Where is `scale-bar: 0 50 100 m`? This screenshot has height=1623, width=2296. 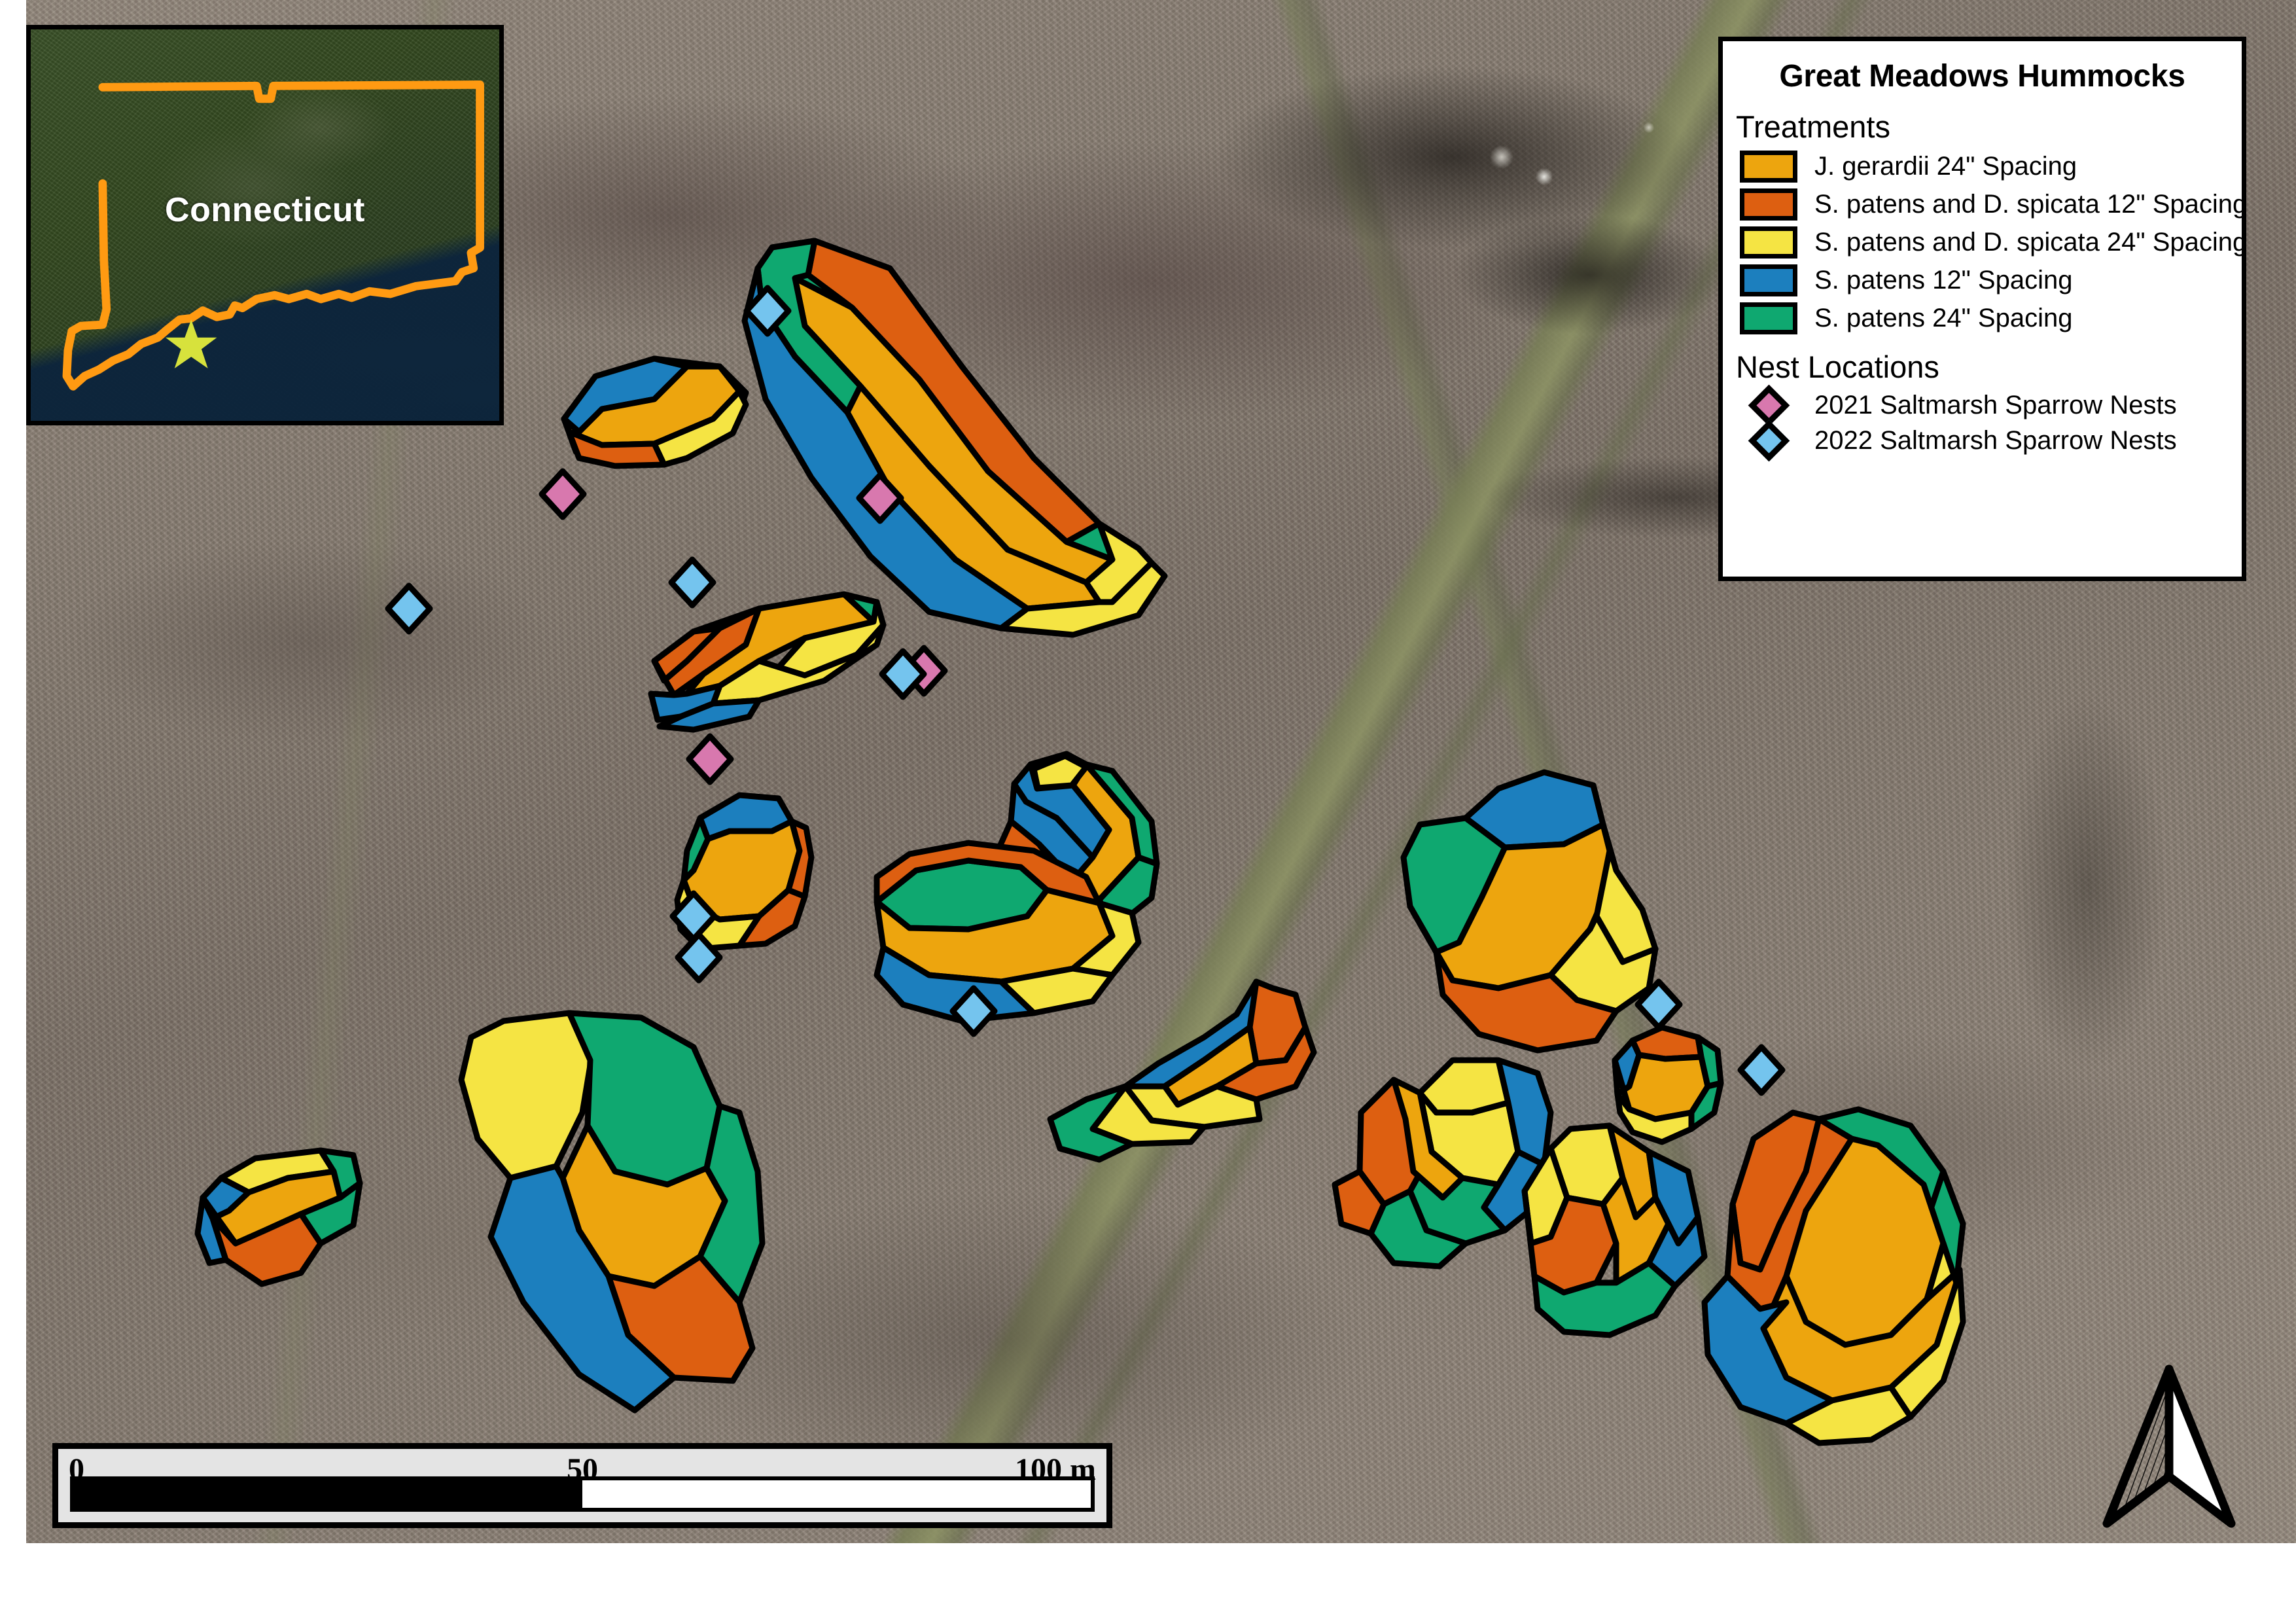 scale-bar: 0 50 100 m is located at coordinates (582, 1485).